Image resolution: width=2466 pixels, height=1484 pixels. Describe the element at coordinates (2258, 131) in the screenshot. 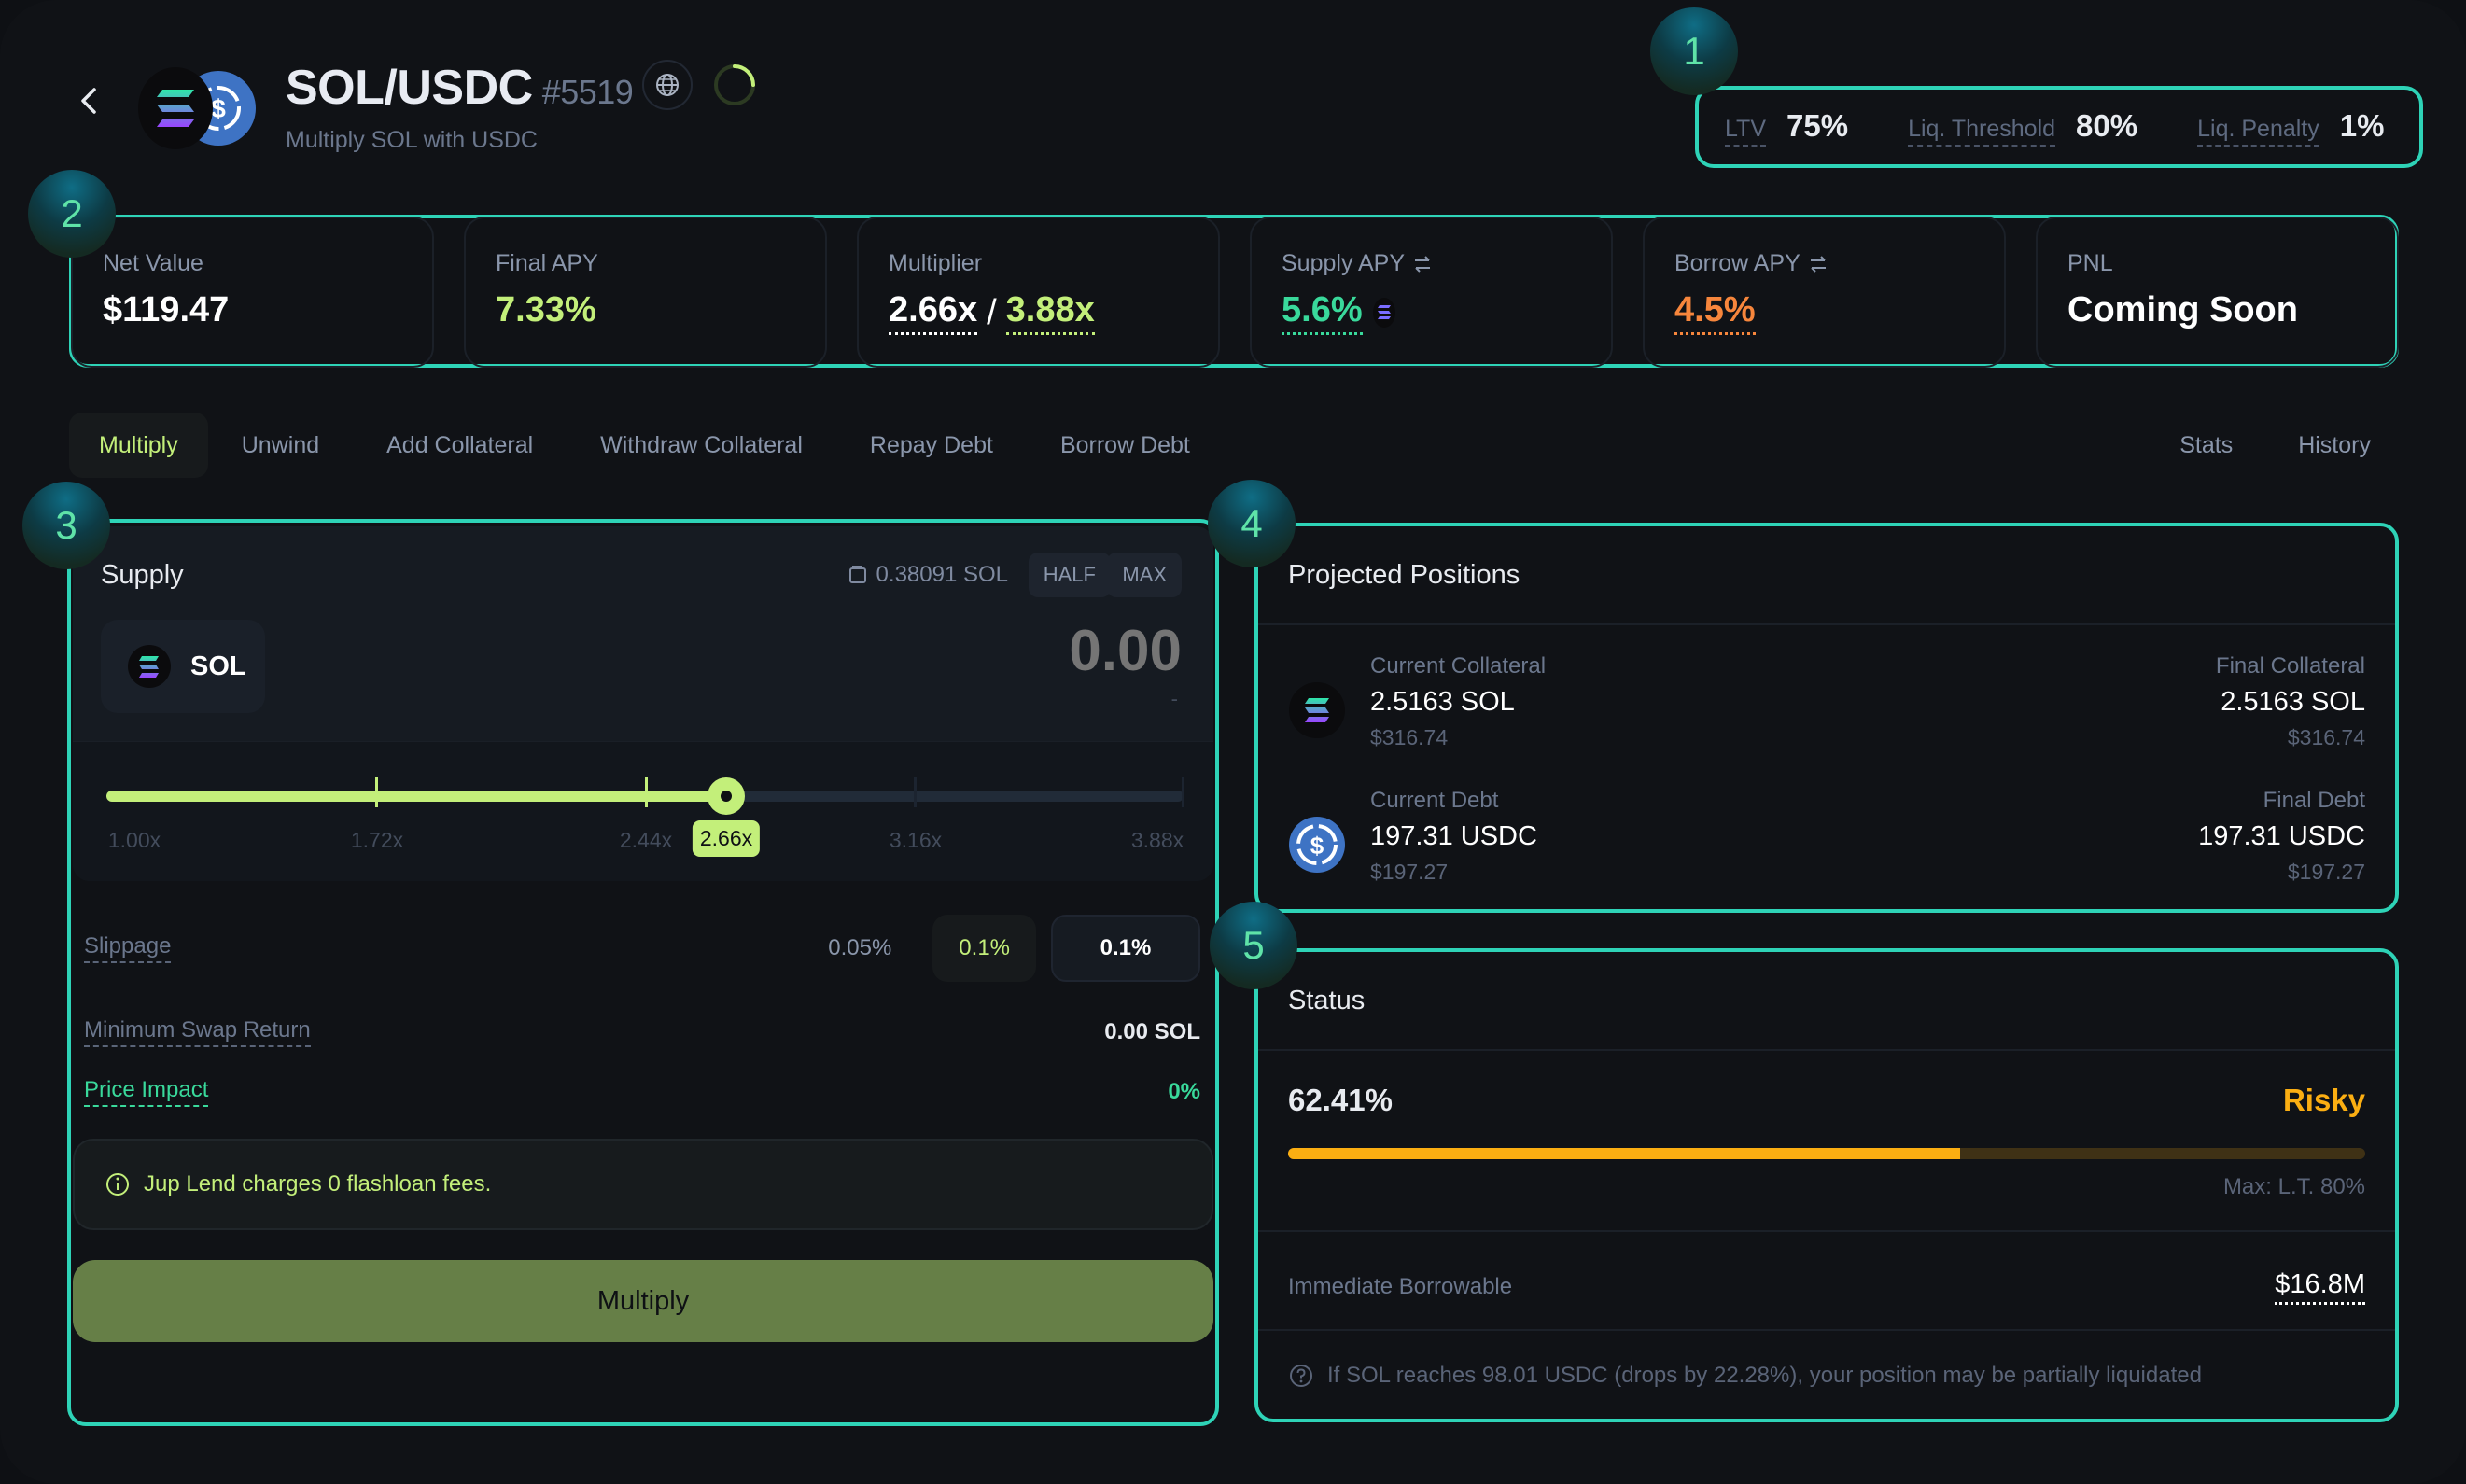

I see `liq-penalty-label: Liq. Penalty` at that location.